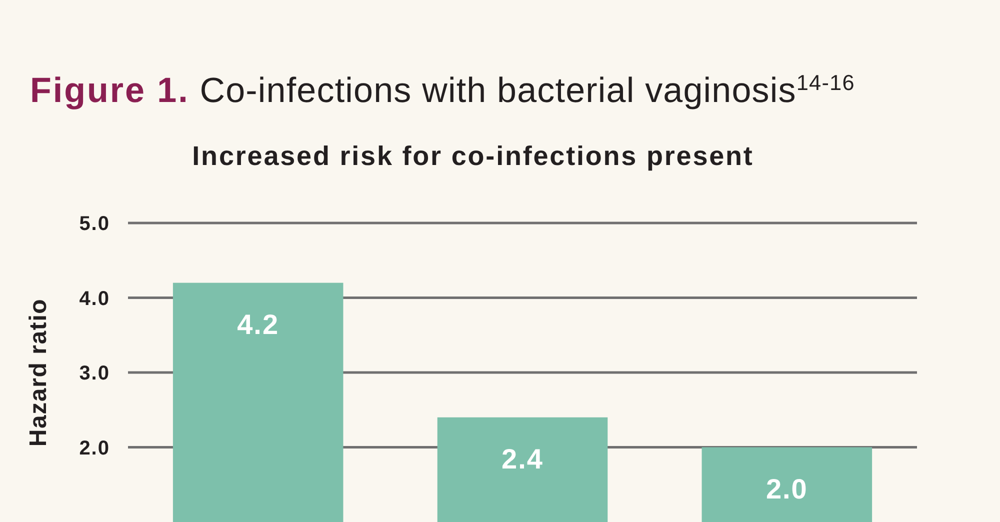 The image size is (1000, 522). What do you see at coordinates (94, 224) in the screenshot?
I see `y-tick-label: 5.0` at bounding box center [94, 224].